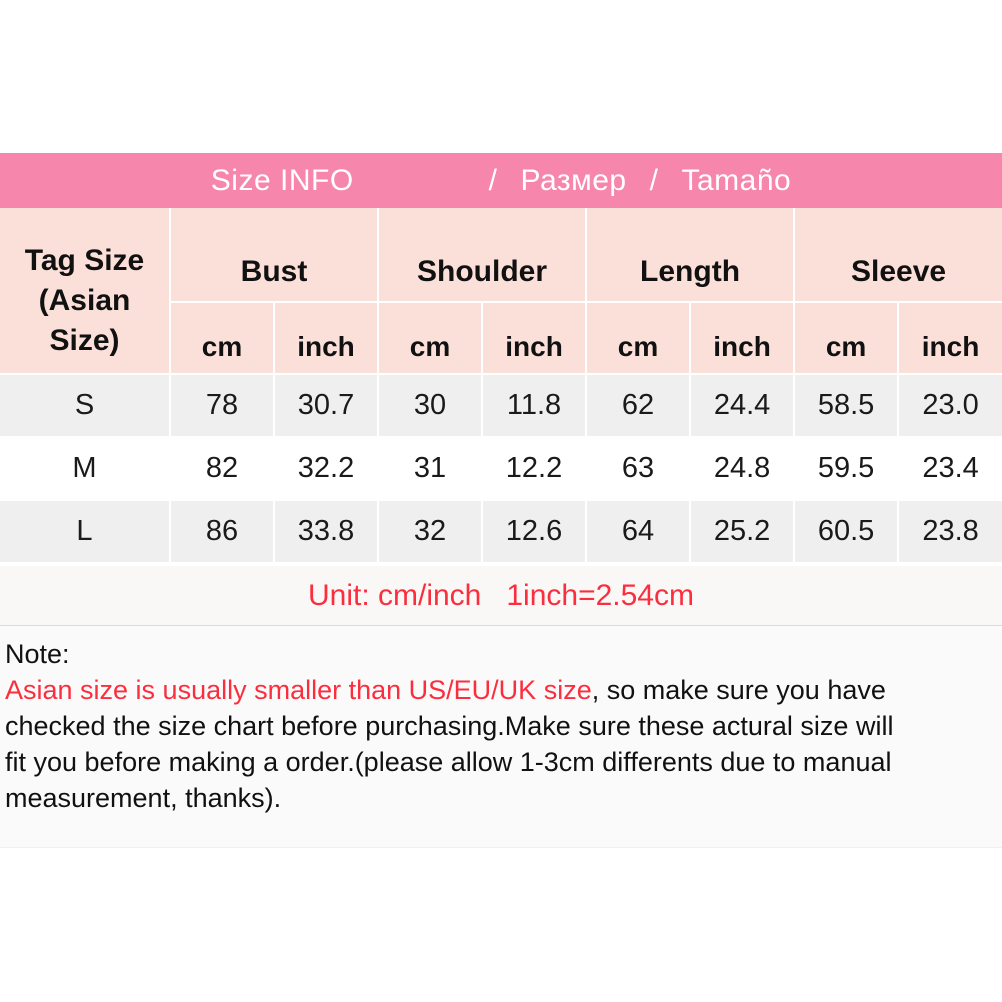  I want to click on value-cell: 60.5, so click(846, 531).